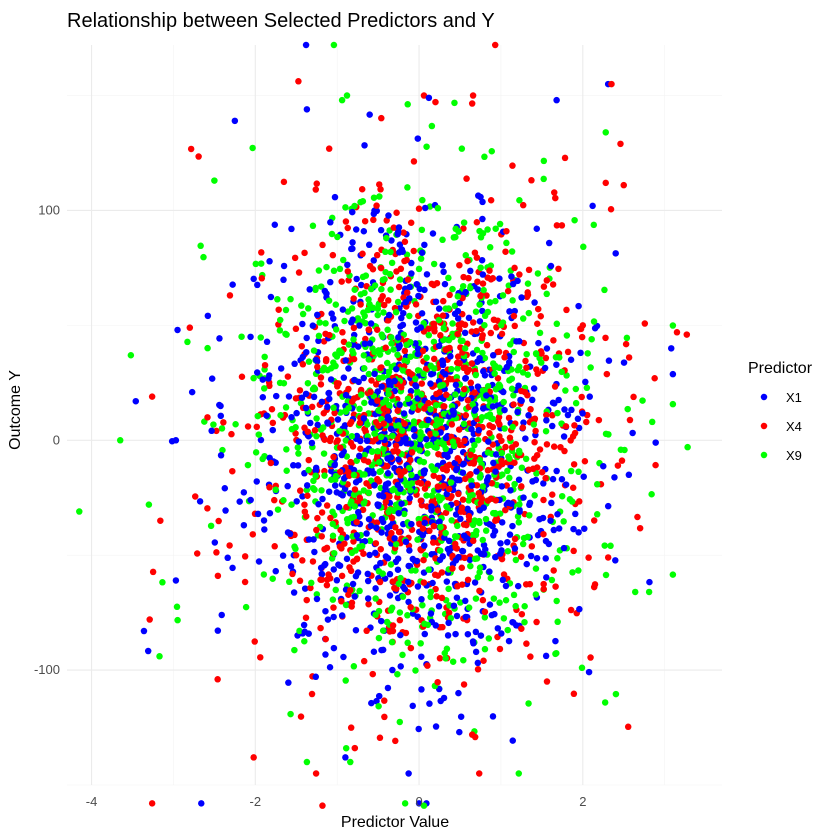  I want to click on legend-title: Predictor, so click(780, 368).